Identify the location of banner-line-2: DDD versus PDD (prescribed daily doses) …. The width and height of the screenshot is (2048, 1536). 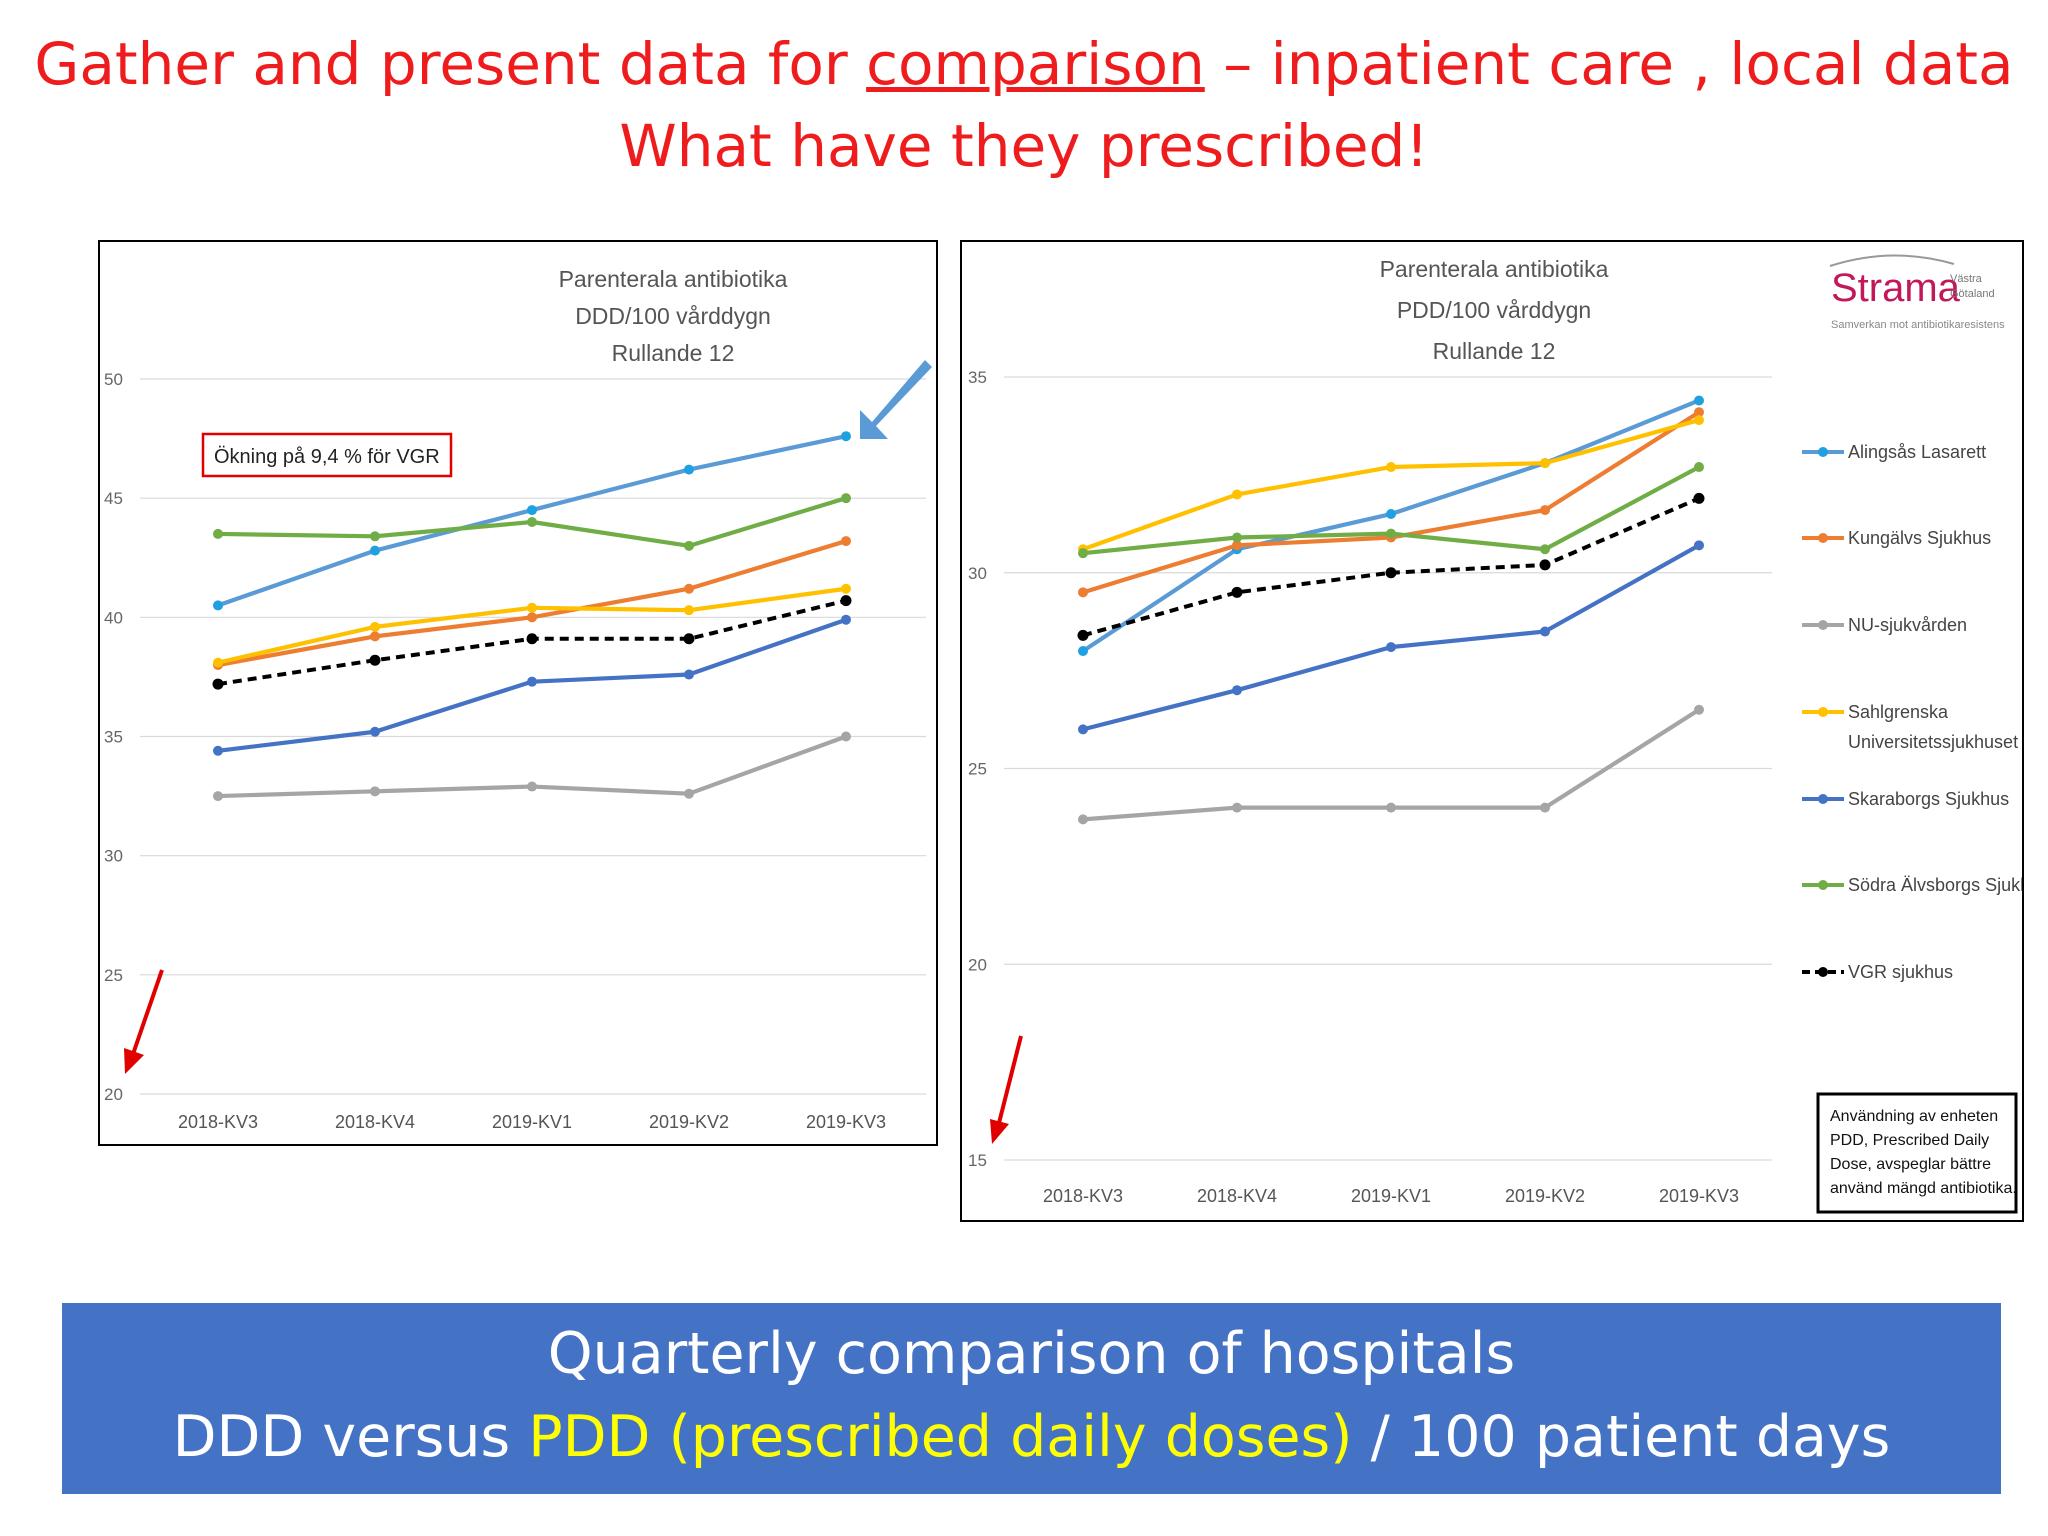
(1031, 1437).